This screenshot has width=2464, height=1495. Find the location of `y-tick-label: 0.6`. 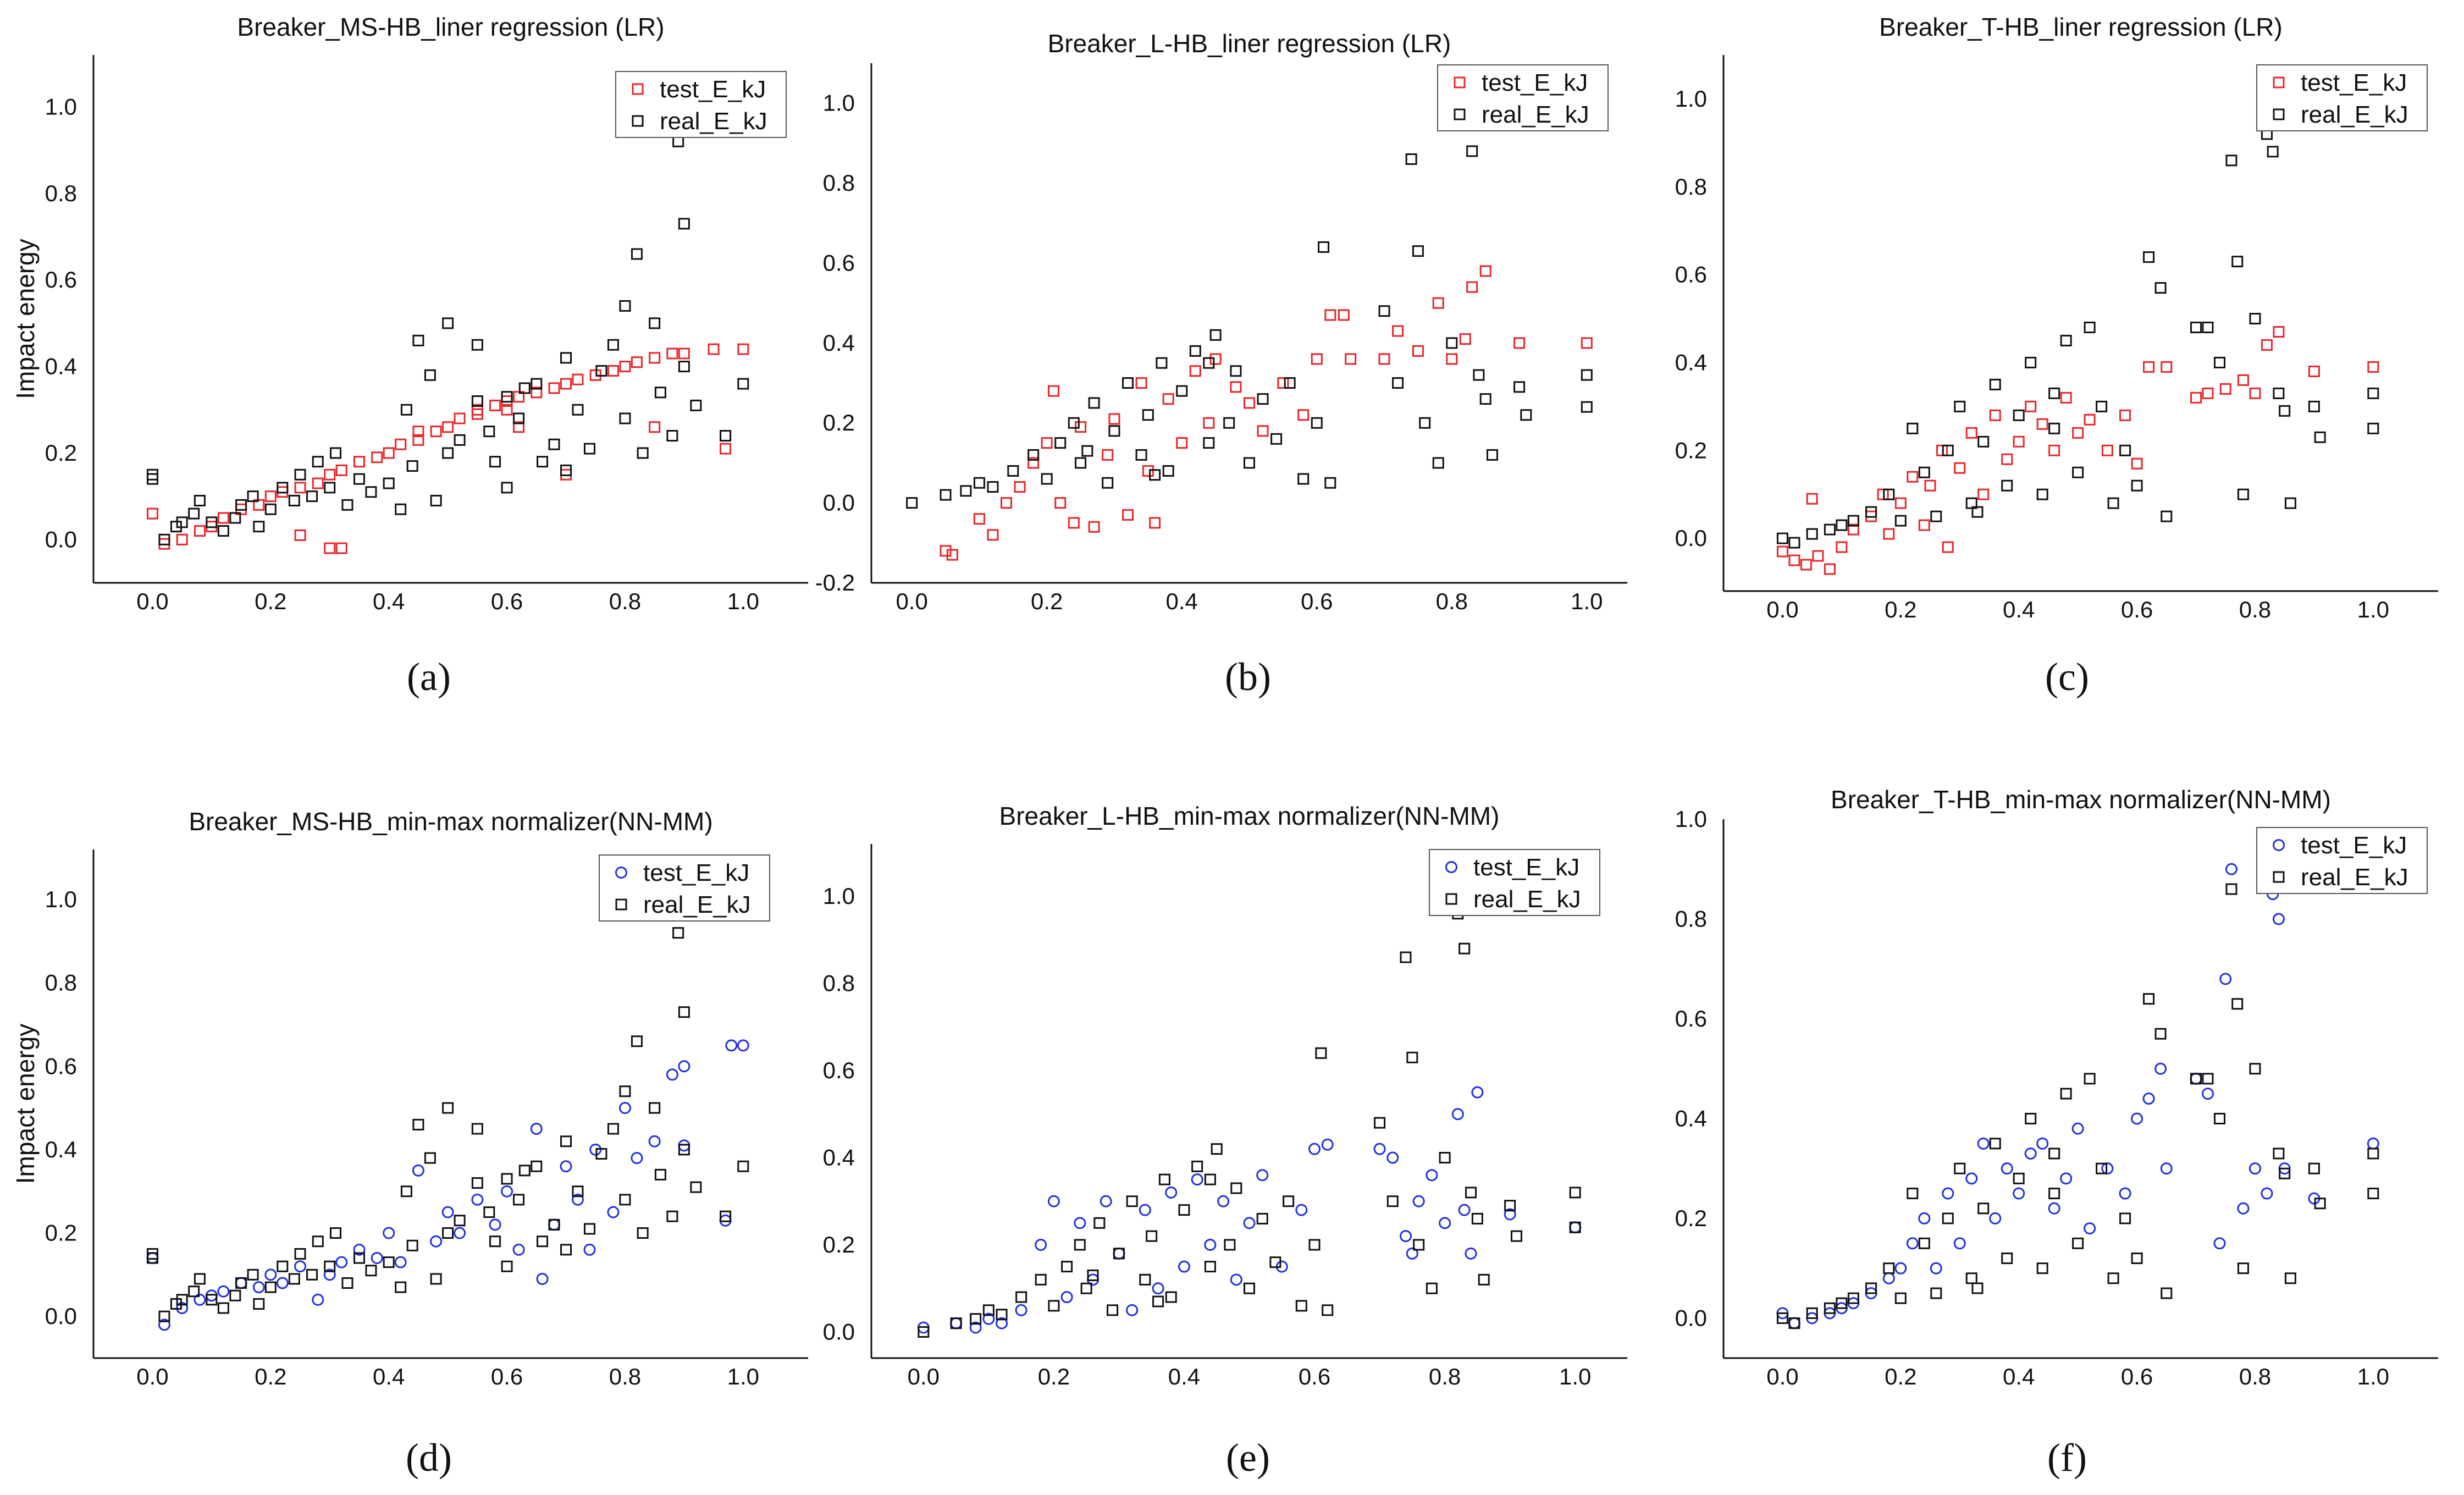

y-tick-label: 0.6 is located at coordinates (1691, 1019).